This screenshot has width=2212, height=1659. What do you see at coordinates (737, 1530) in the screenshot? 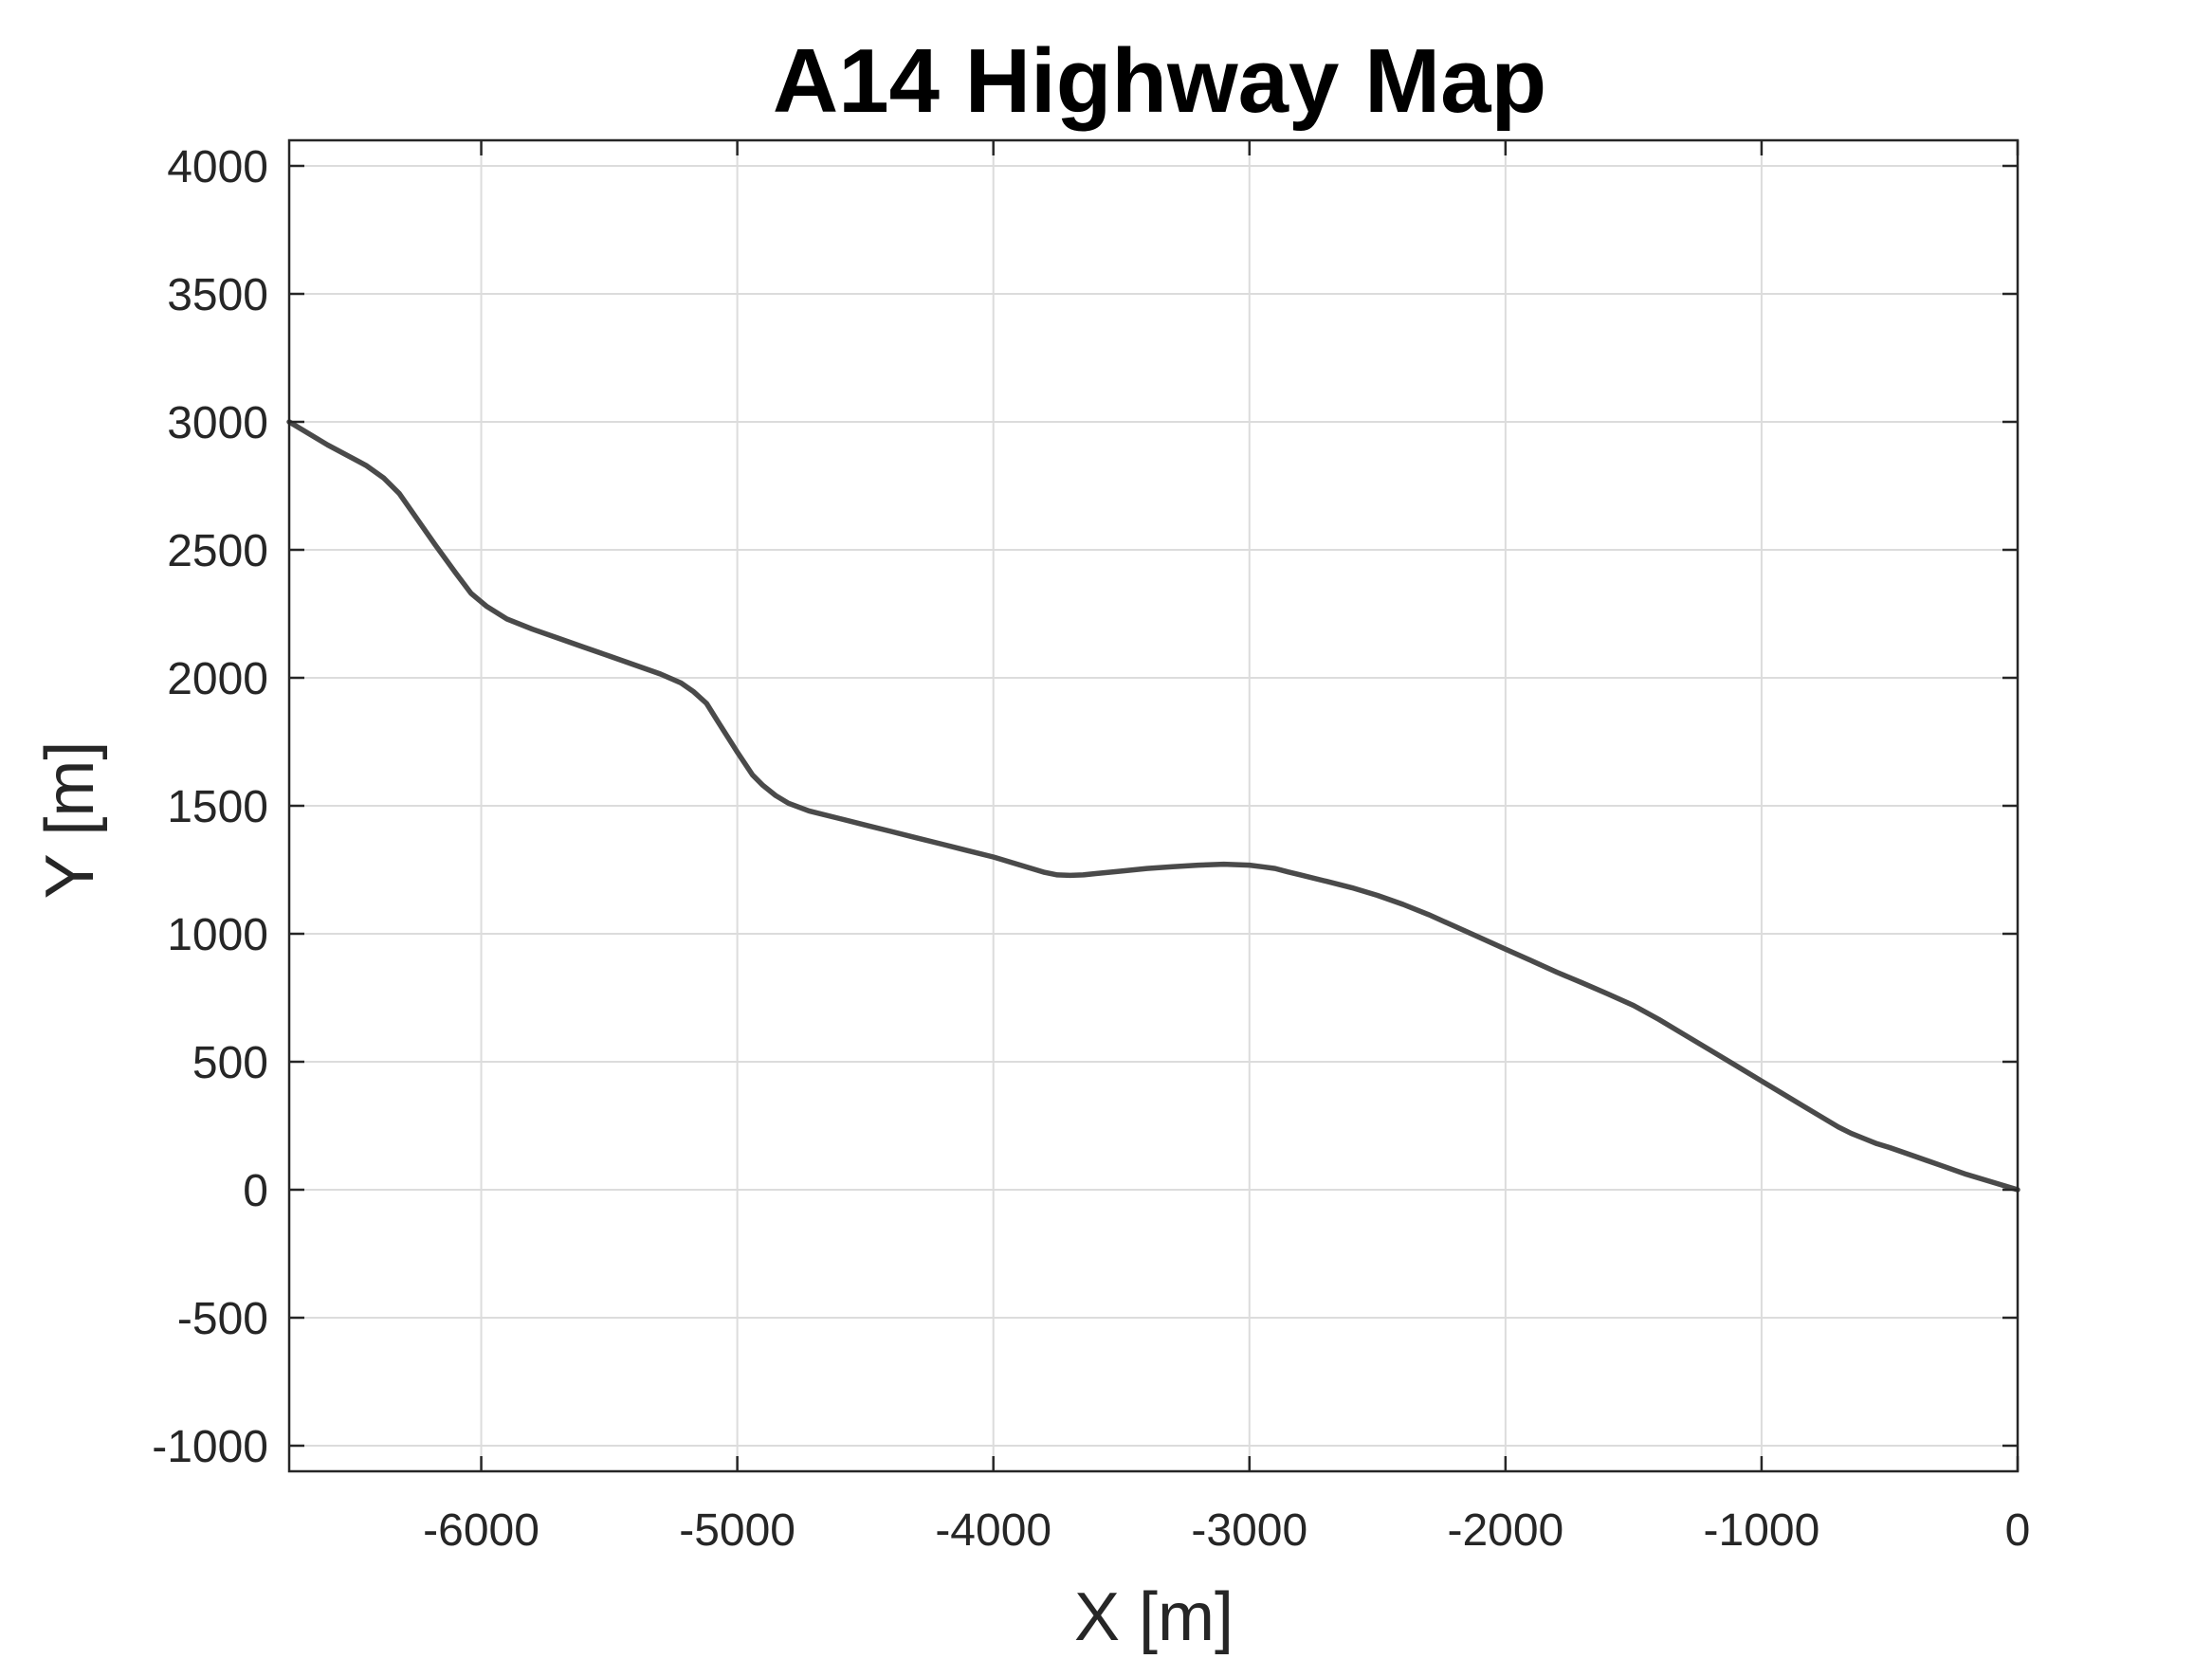
I see `x-tick-label: -5000` at bounding box center [737, 1530].